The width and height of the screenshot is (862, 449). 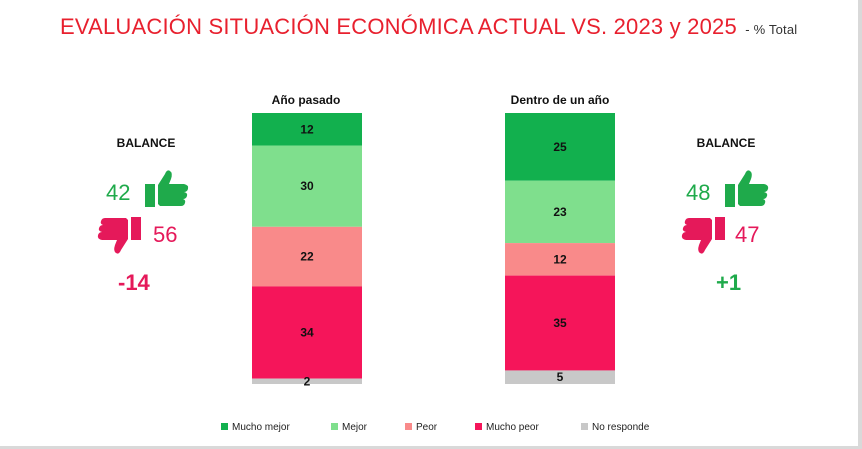 I want to click on legend-label: No responde, so click(x=621, y=427).